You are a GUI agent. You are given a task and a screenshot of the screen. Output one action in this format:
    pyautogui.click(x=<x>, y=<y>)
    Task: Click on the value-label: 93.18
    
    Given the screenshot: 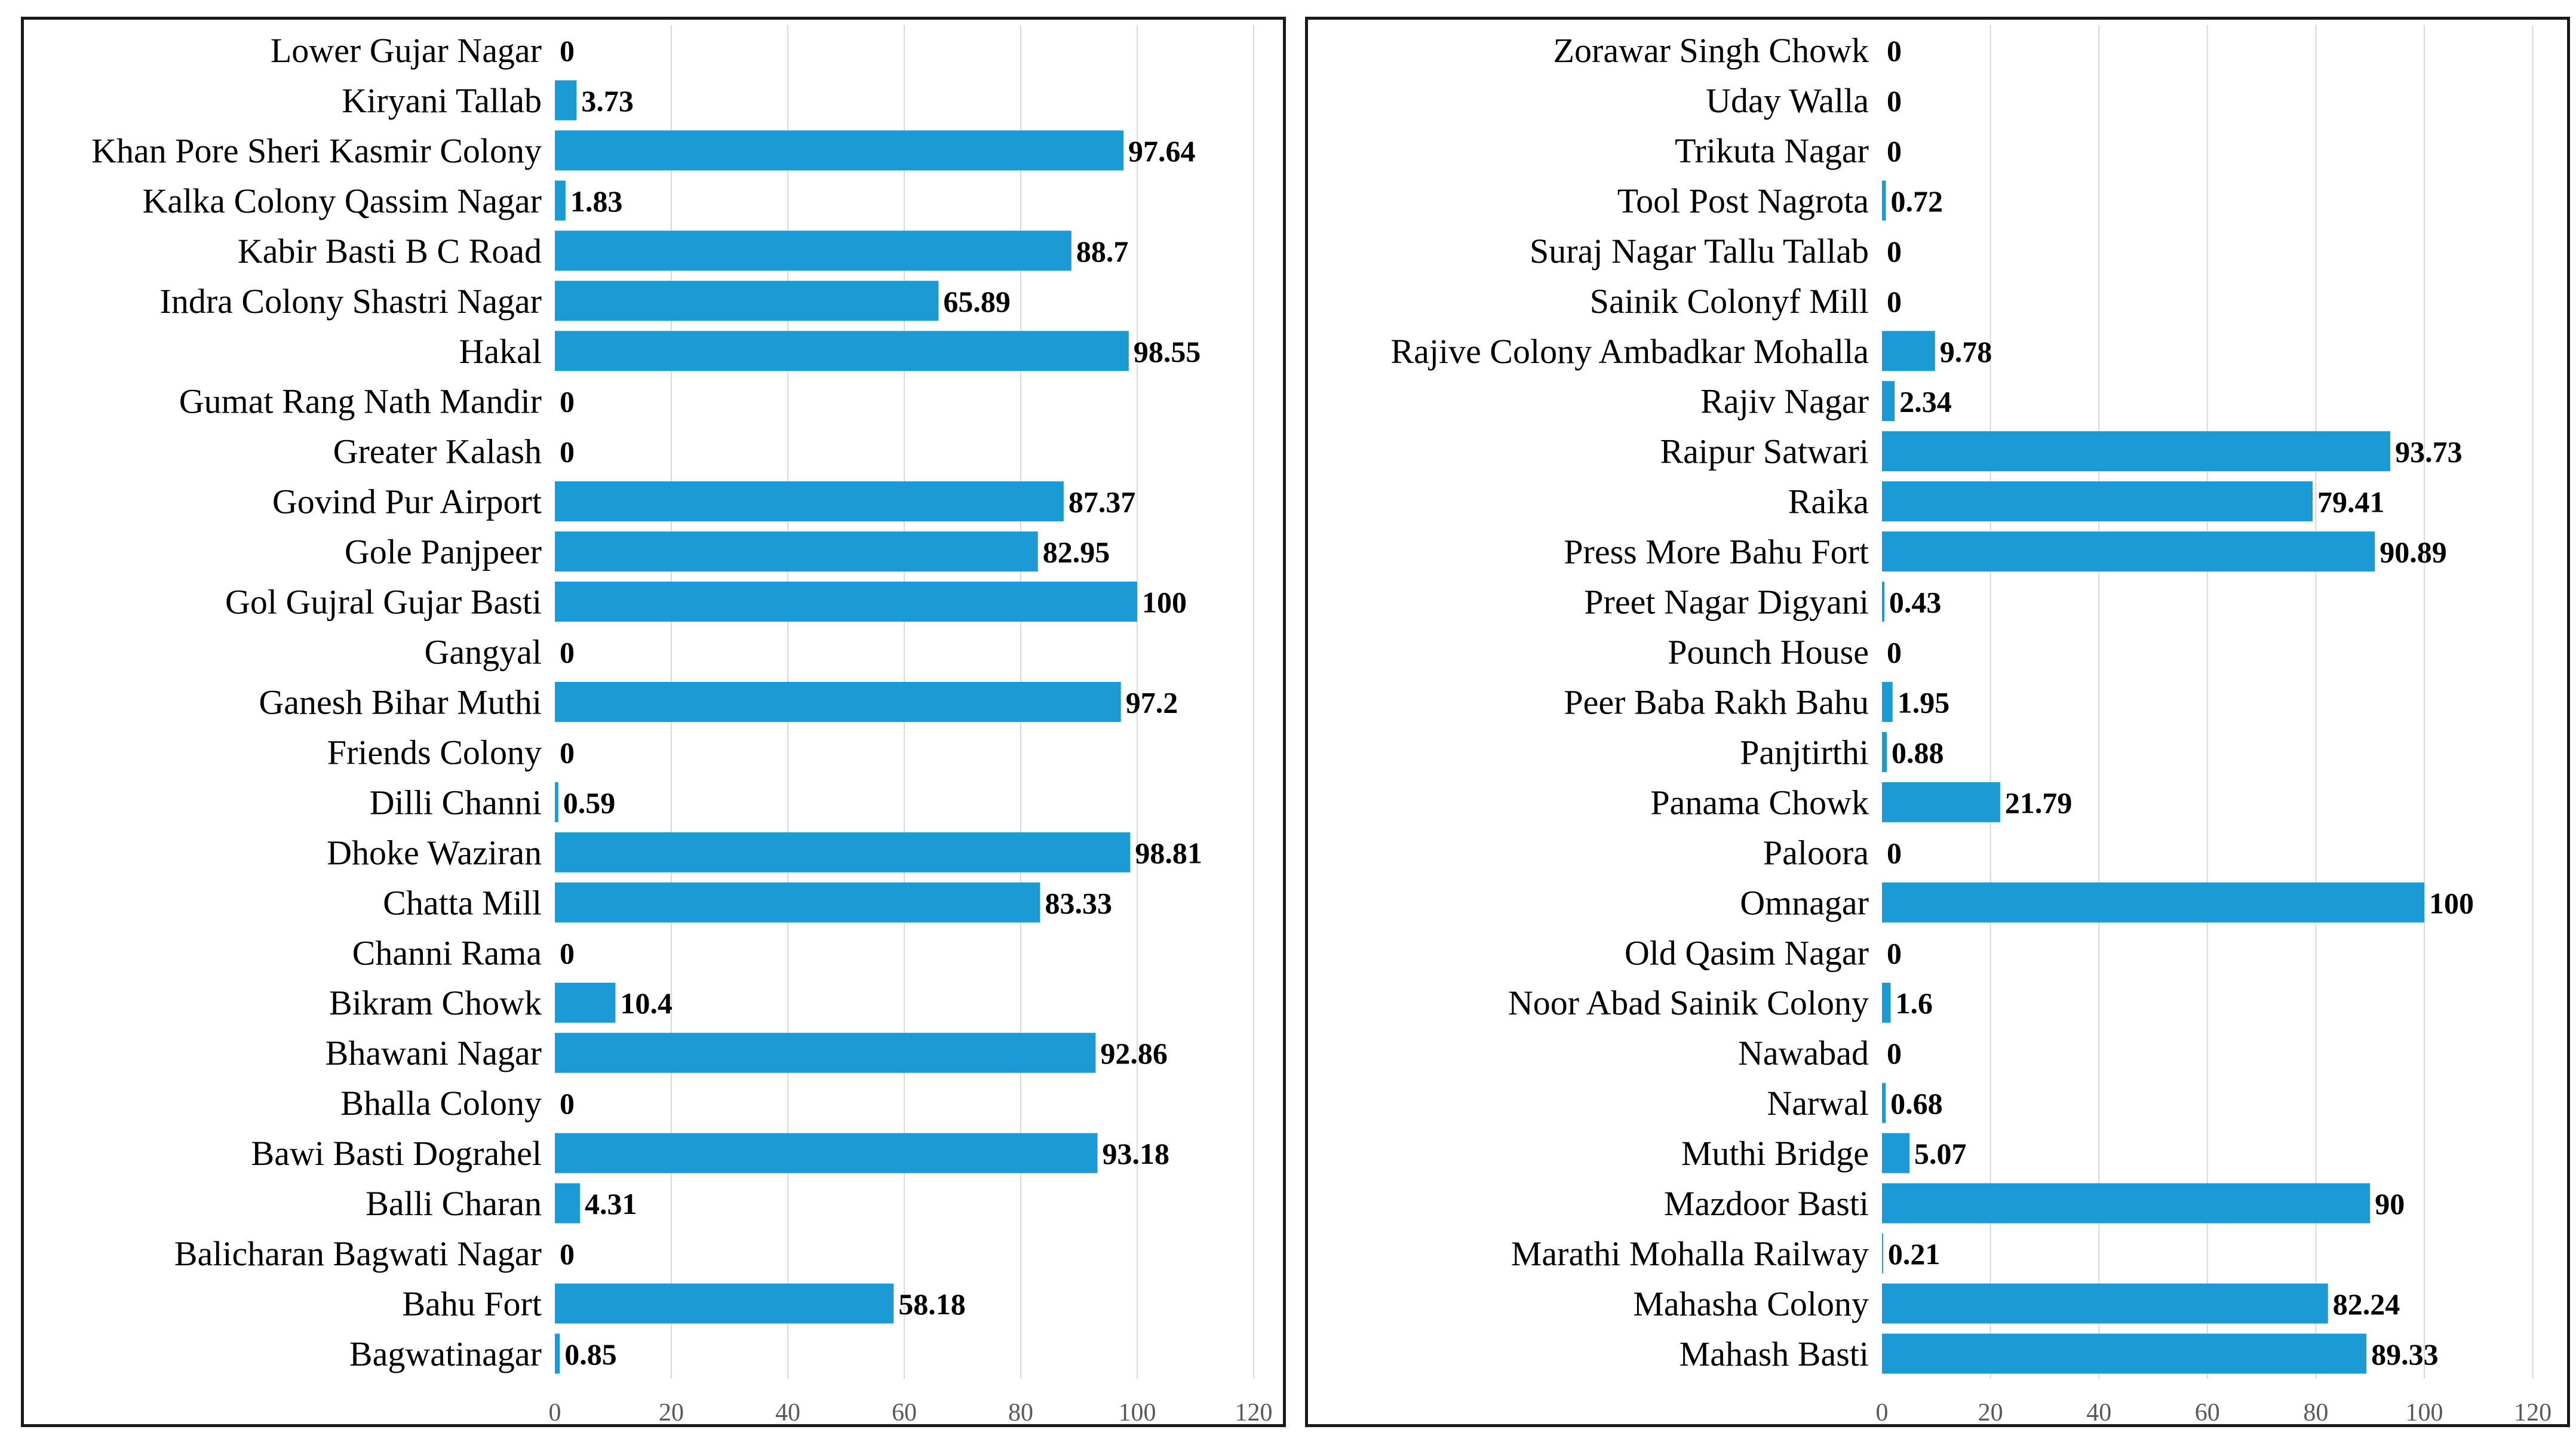 What is the action you would take?
    pyautogui.click(x=1136, y=1153)
    